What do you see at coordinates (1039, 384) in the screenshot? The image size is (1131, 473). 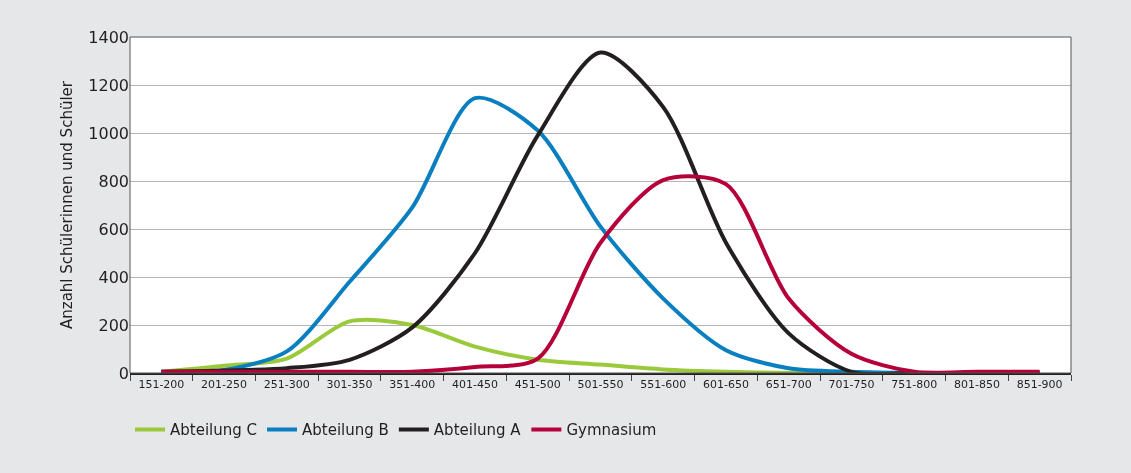 I see `x-tick-label: 851-900` at bounding box center [1039, 384].